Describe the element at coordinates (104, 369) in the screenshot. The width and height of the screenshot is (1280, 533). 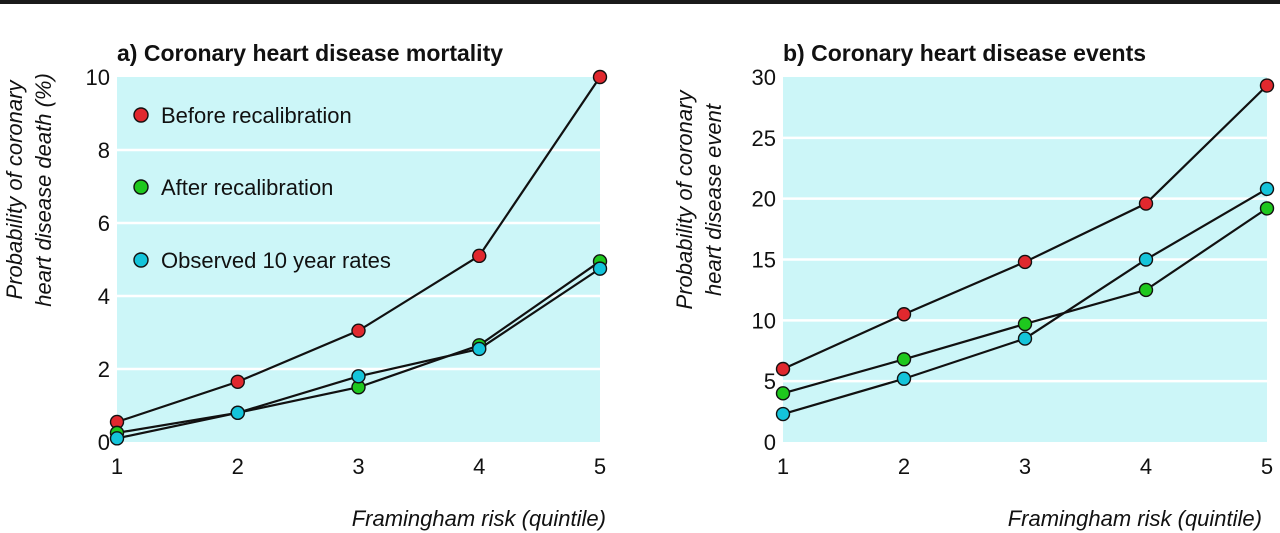
I see `panel-a-y-tick-2: 2` at that location.